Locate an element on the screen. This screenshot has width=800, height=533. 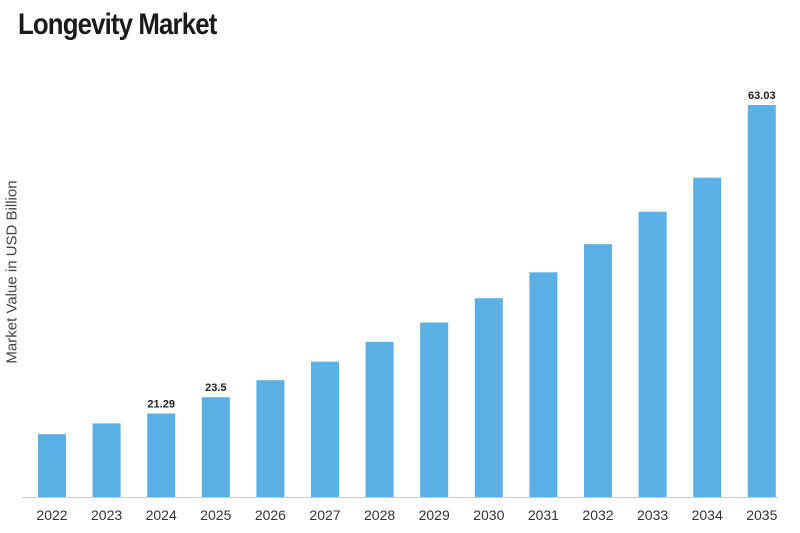
x-tick-label-2025: 2025 is located at coordinates (215, 515).